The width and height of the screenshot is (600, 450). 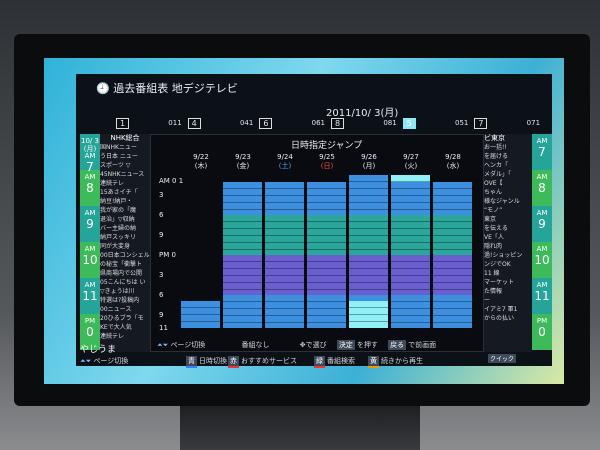 What do you see at coordinates (499, 282) in the screenshot?
I see `program-entry: マーケット` at bounding box center [499, 282].